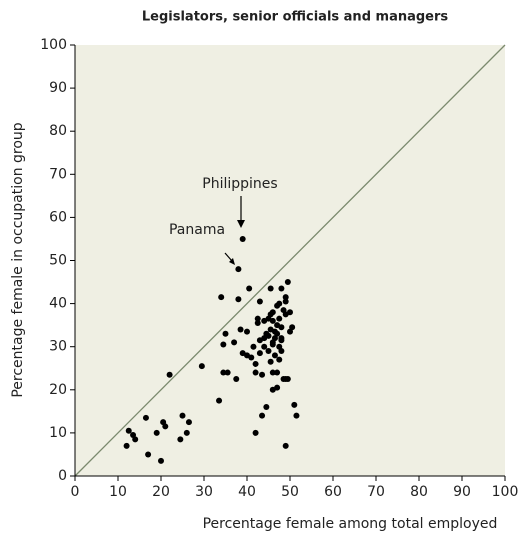  What do you see at coordinates (58, 304) in the screenshot?
I see `y-tick-label: 40` at bounding box center [58, 304].